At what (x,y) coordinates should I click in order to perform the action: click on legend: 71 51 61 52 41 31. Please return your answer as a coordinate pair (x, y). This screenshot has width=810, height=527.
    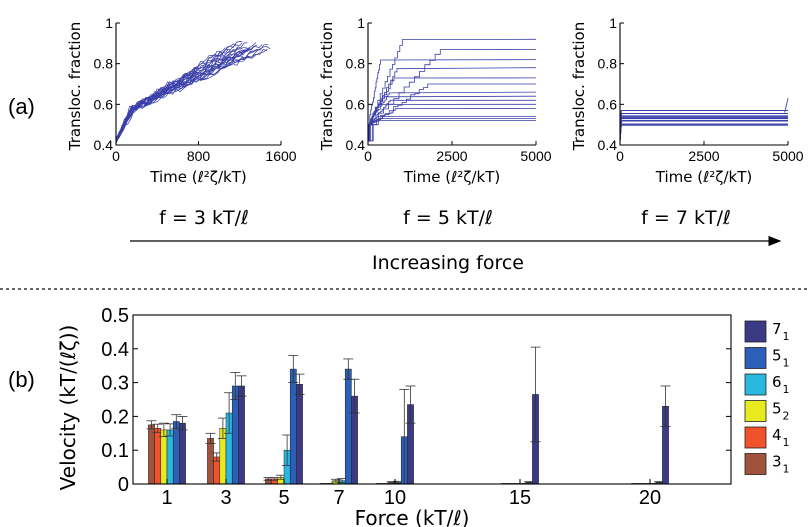
    Looking at the image, I should click on (767, 398).